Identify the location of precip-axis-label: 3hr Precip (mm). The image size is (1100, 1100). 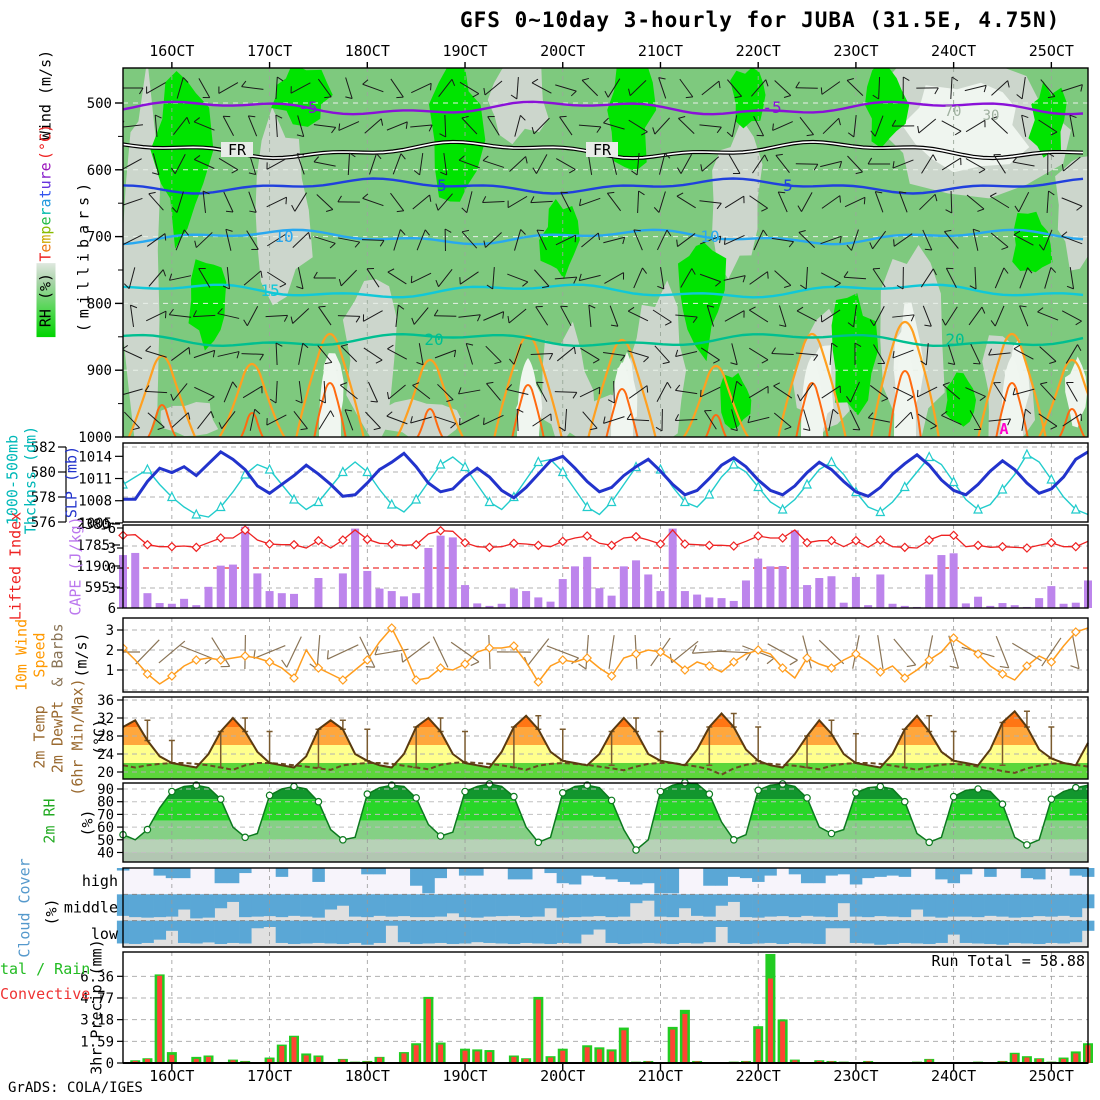
(96, 1007).